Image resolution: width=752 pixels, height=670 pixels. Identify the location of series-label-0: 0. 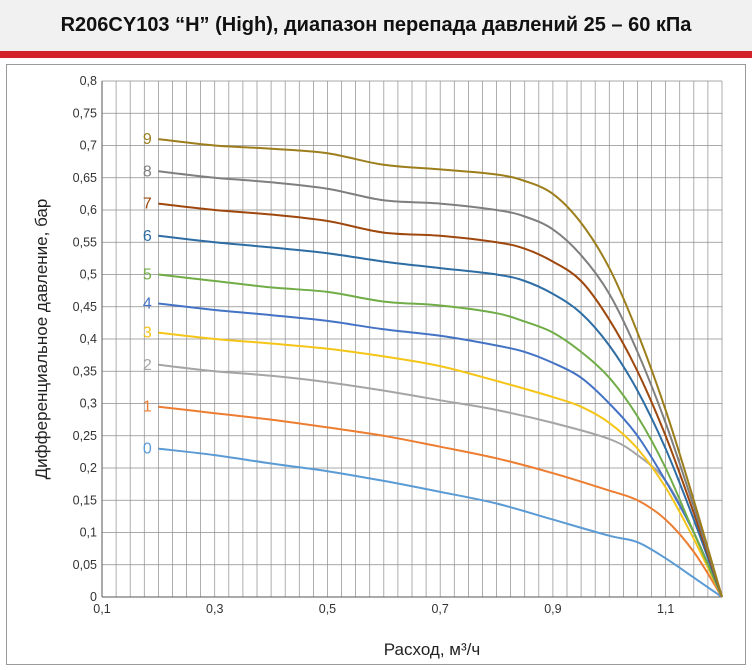
(147, 449).